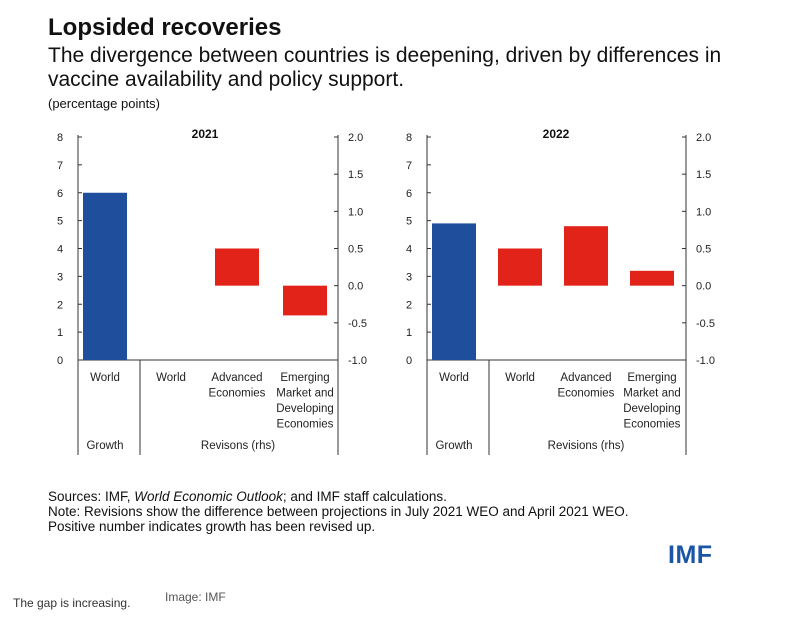 This screenshot has height=637, width=801. Describe the element at coordinates (690, 555) in the screenshot. I see `imf-logo: IMF` at that location.